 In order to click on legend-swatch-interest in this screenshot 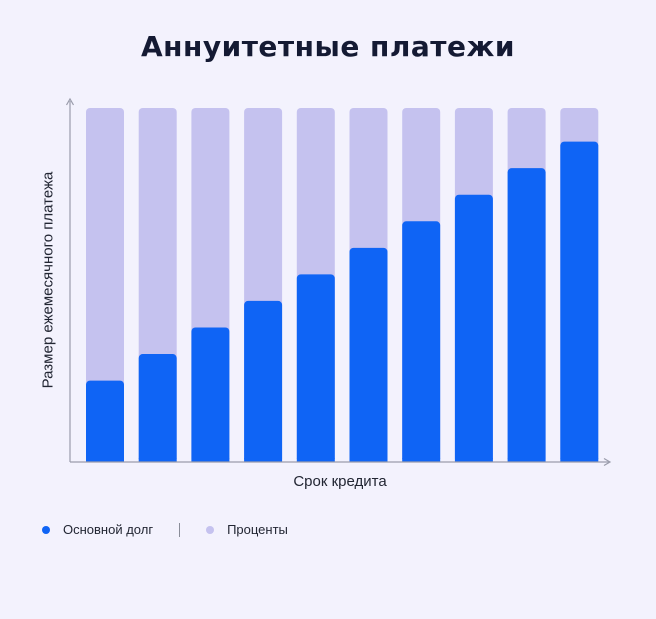, I will do `click(210, 529)`.